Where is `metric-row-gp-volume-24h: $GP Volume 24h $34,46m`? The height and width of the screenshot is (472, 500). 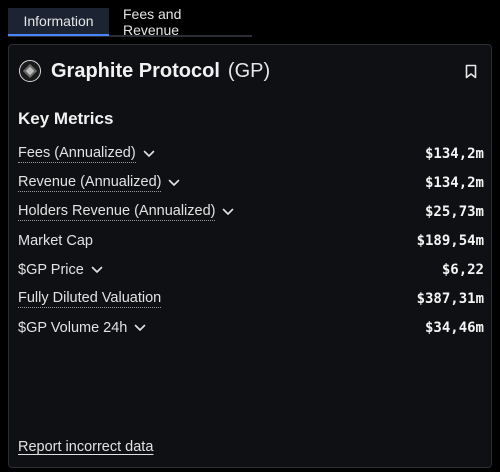 metric-row-gp-volume-24h: $GP Volume 24h $34,46m is located at coordinates (251, 327).